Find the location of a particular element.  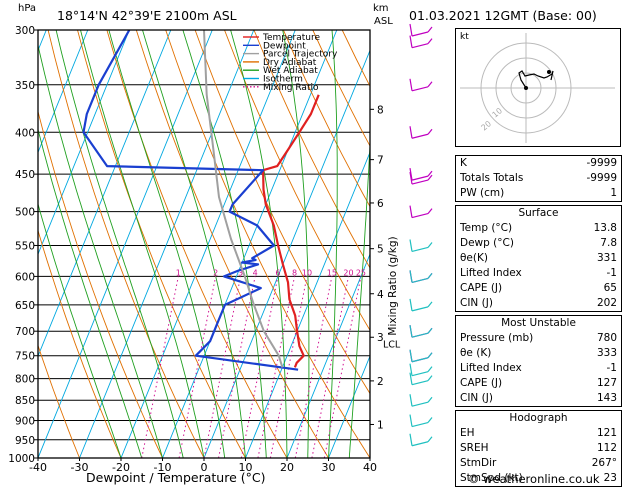

pressure-tick-label: 850 is located at coordinates (25, 401).